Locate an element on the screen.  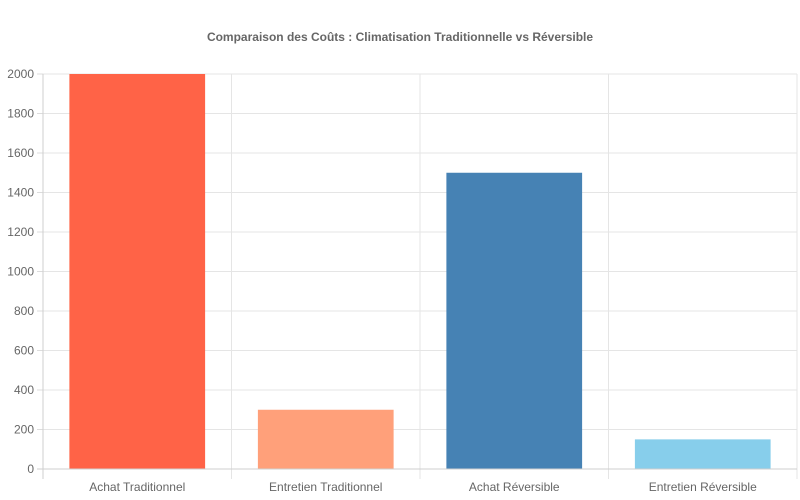
y-tick-label: 1000 is located at coordinates (20, 272).